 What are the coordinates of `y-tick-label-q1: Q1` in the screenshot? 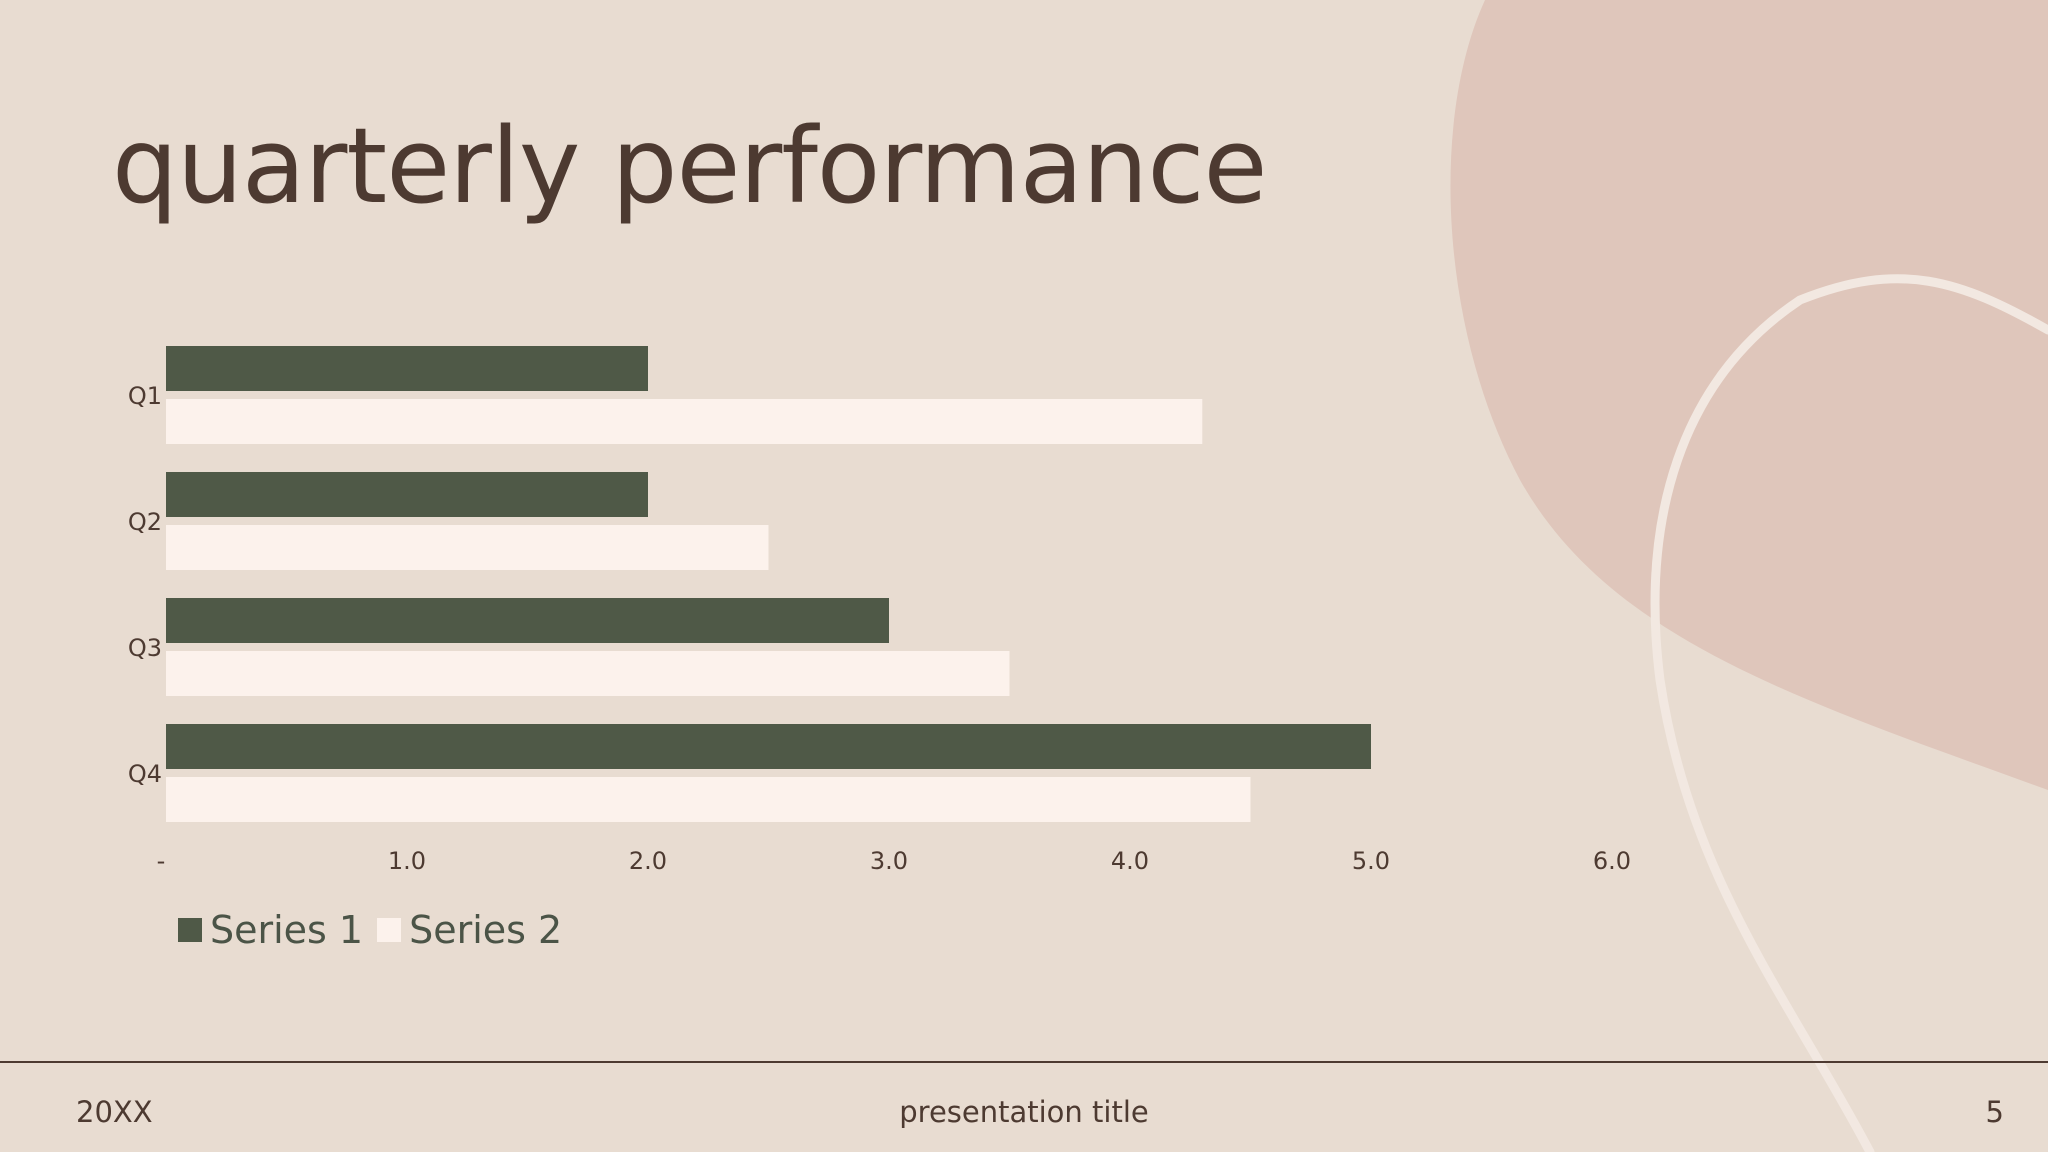 It's located at (145, 396).